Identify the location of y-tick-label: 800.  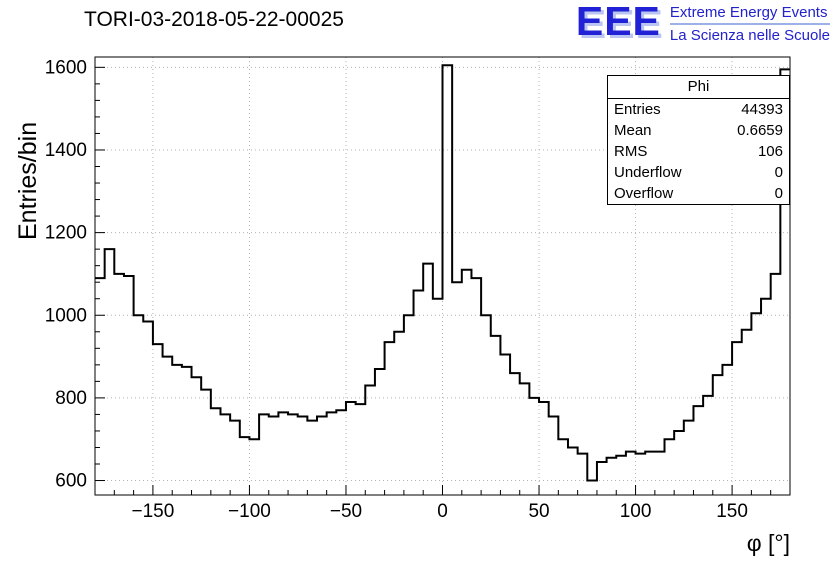
(71, 398).